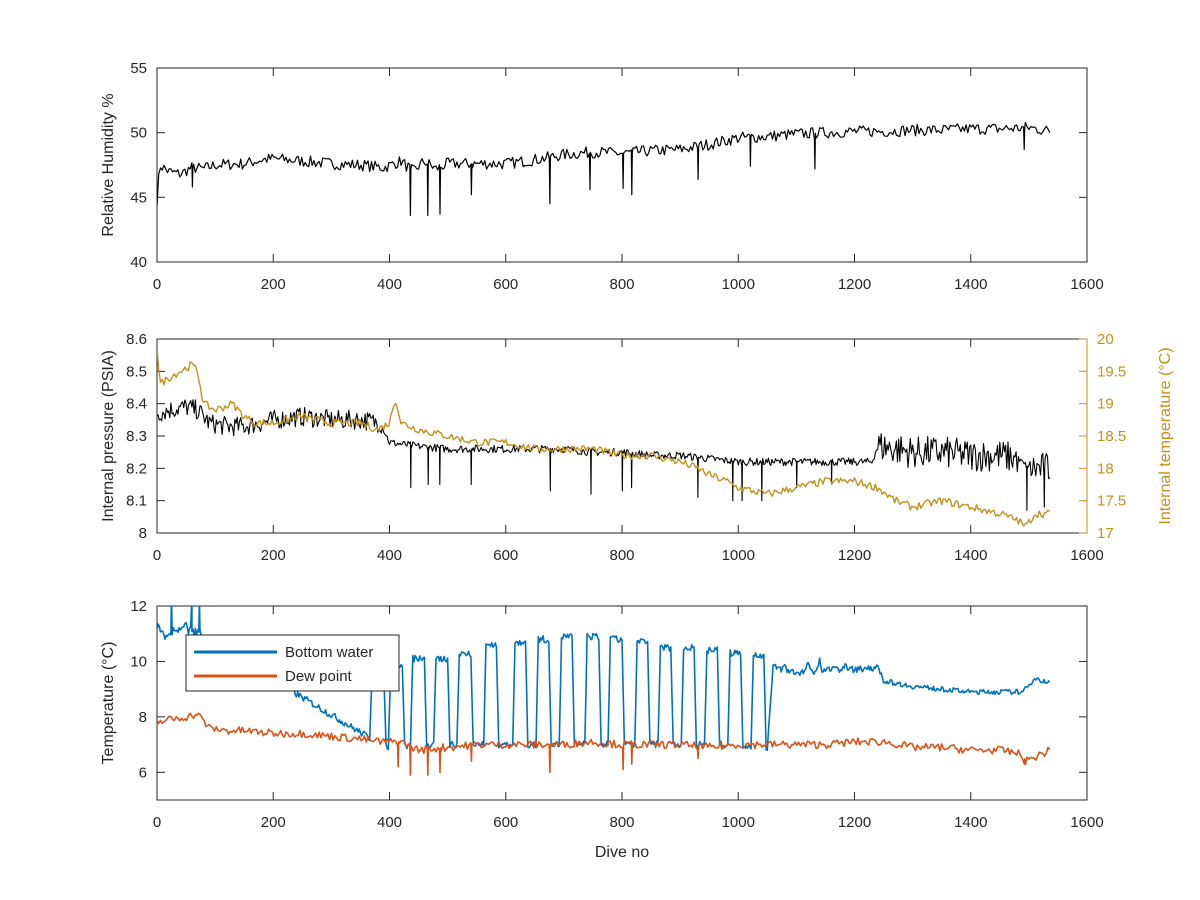  Describe the element at coordinates (1105, 468) in the screenshot. I see `y2-tick-label: 18` at that location.